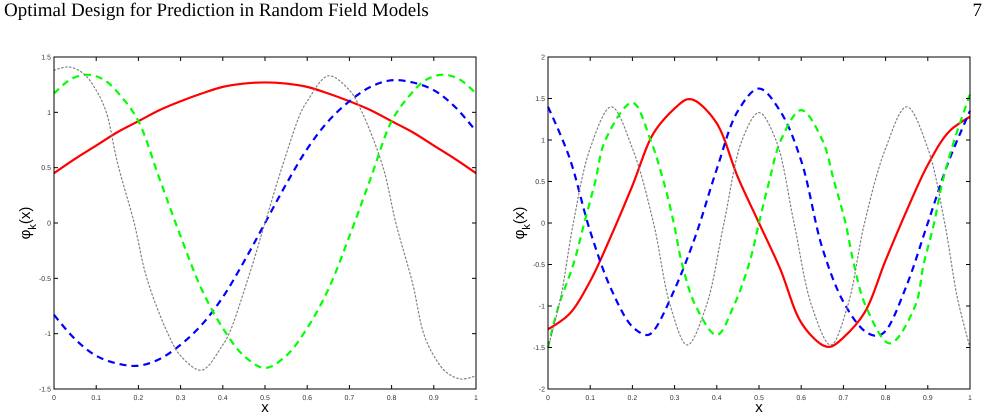 This screenshot has width=988, height=416. What do you see at coordinates (216, 10) in the screenshot?
I see `text: Optimal Design for Prediction in Random Field Models` at bounding box center [216, 10].